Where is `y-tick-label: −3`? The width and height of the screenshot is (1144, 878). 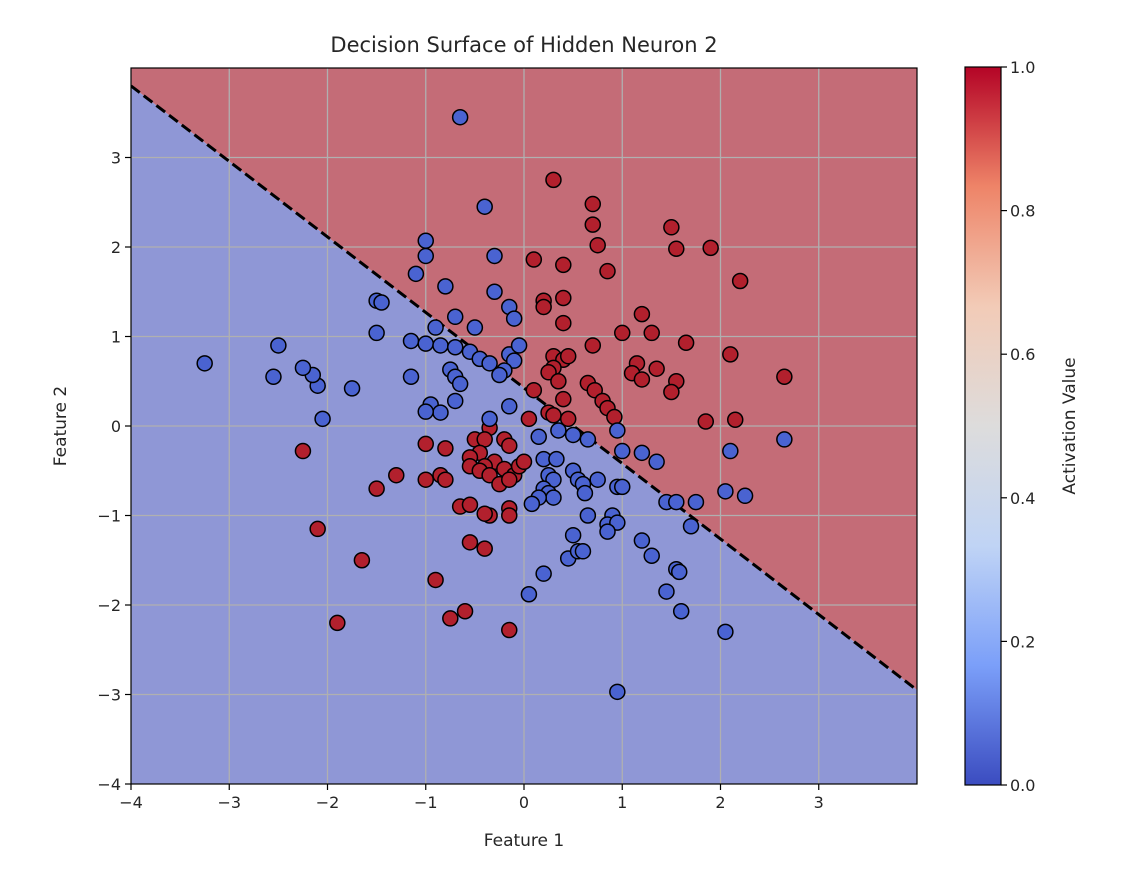 y-tick-label: −3 is located at coordinates (109, 695).